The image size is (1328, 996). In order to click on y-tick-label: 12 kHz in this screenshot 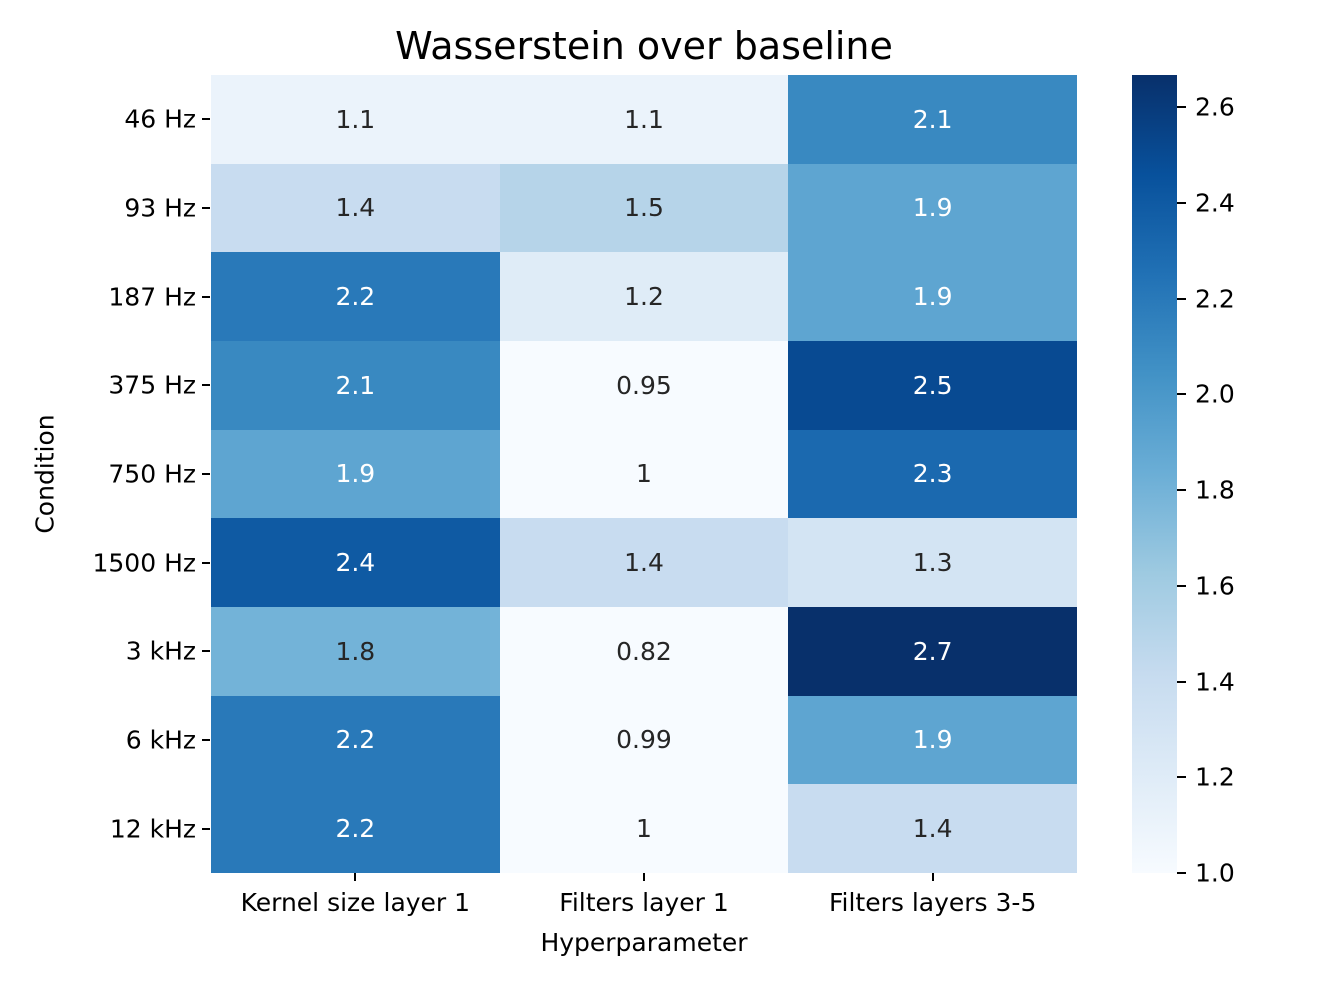, I will do `click(152, 829)`.